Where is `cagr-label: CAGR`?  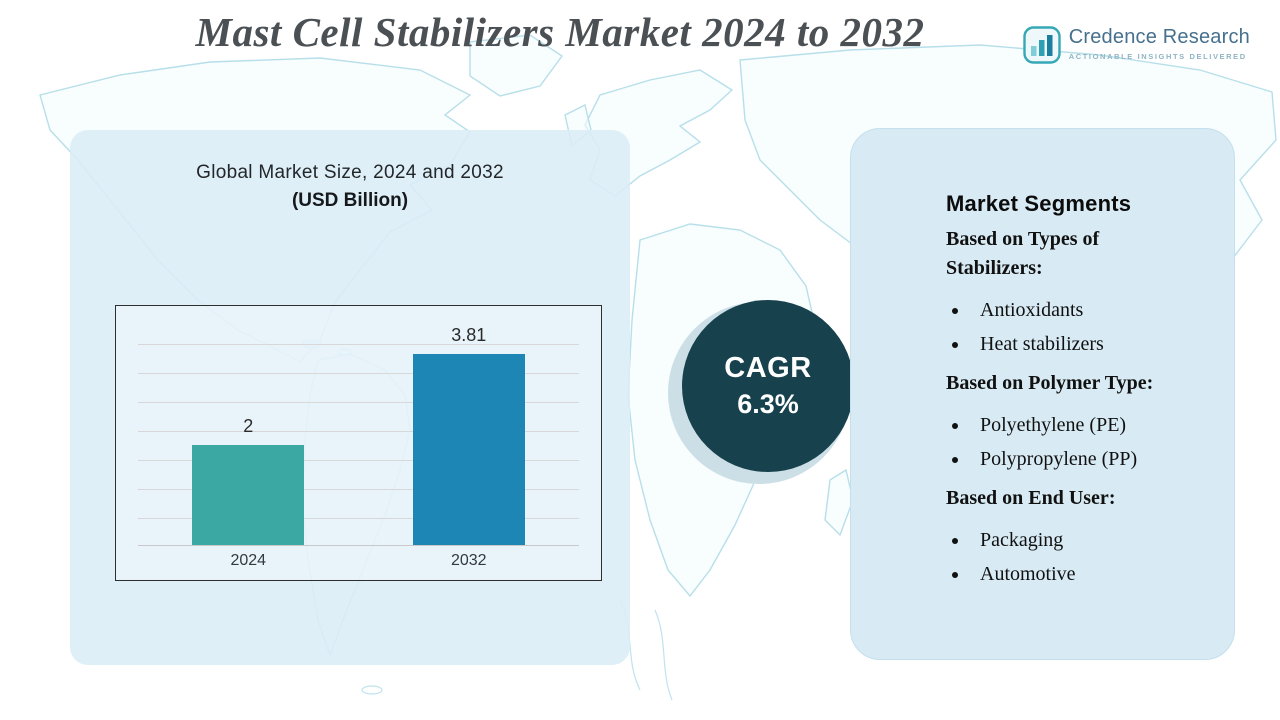
cagr-label: CAGR is located at coordinates (768, 368).